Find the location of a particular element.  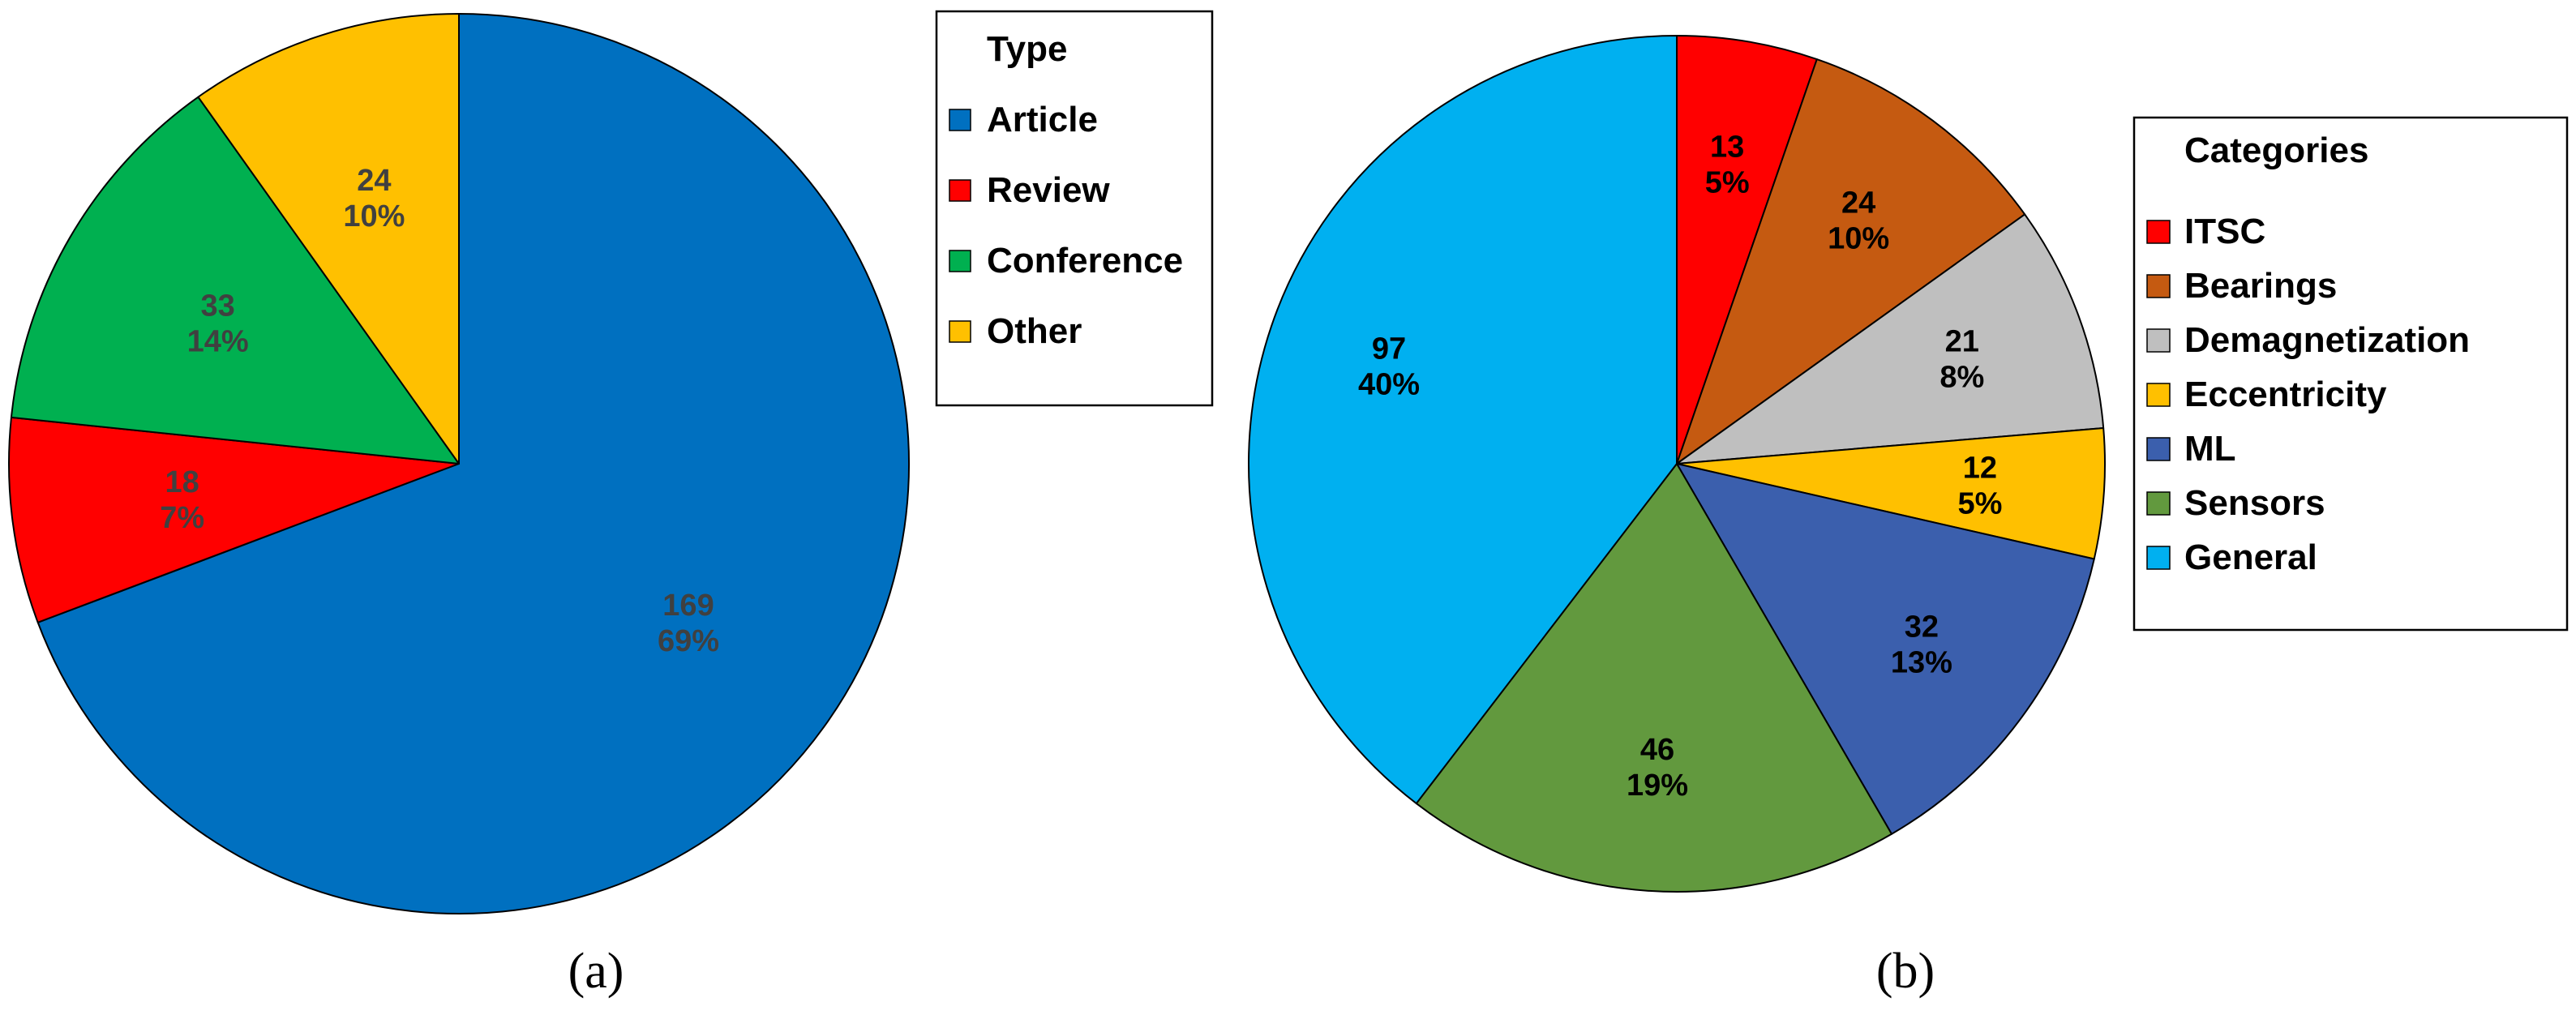

pie-slice-conference is located at coordinates (235, 280).